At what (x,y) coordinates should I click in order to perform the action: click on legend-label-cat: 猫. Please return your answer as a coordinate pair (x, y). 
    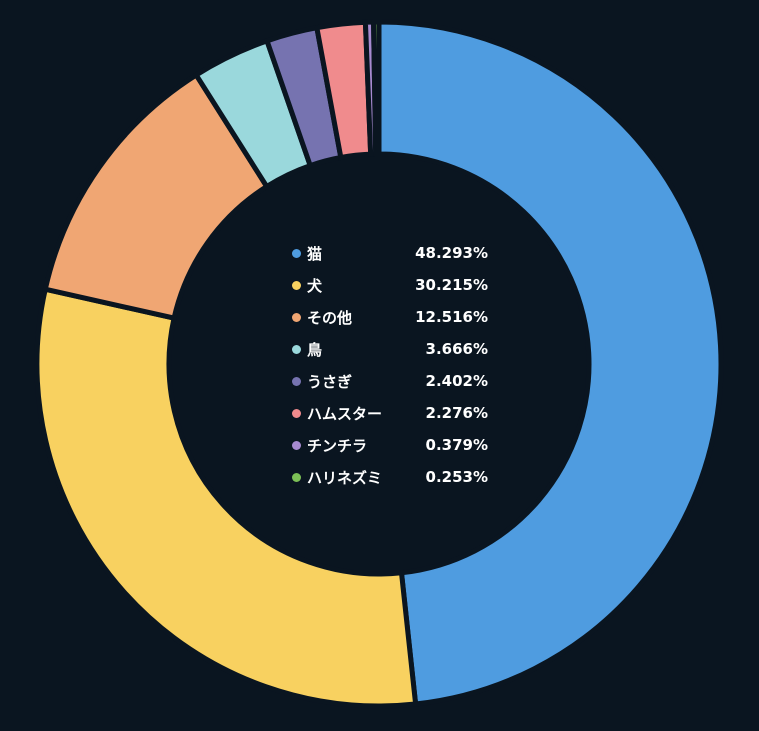
    Looking at the image, I should click on (315, 253).